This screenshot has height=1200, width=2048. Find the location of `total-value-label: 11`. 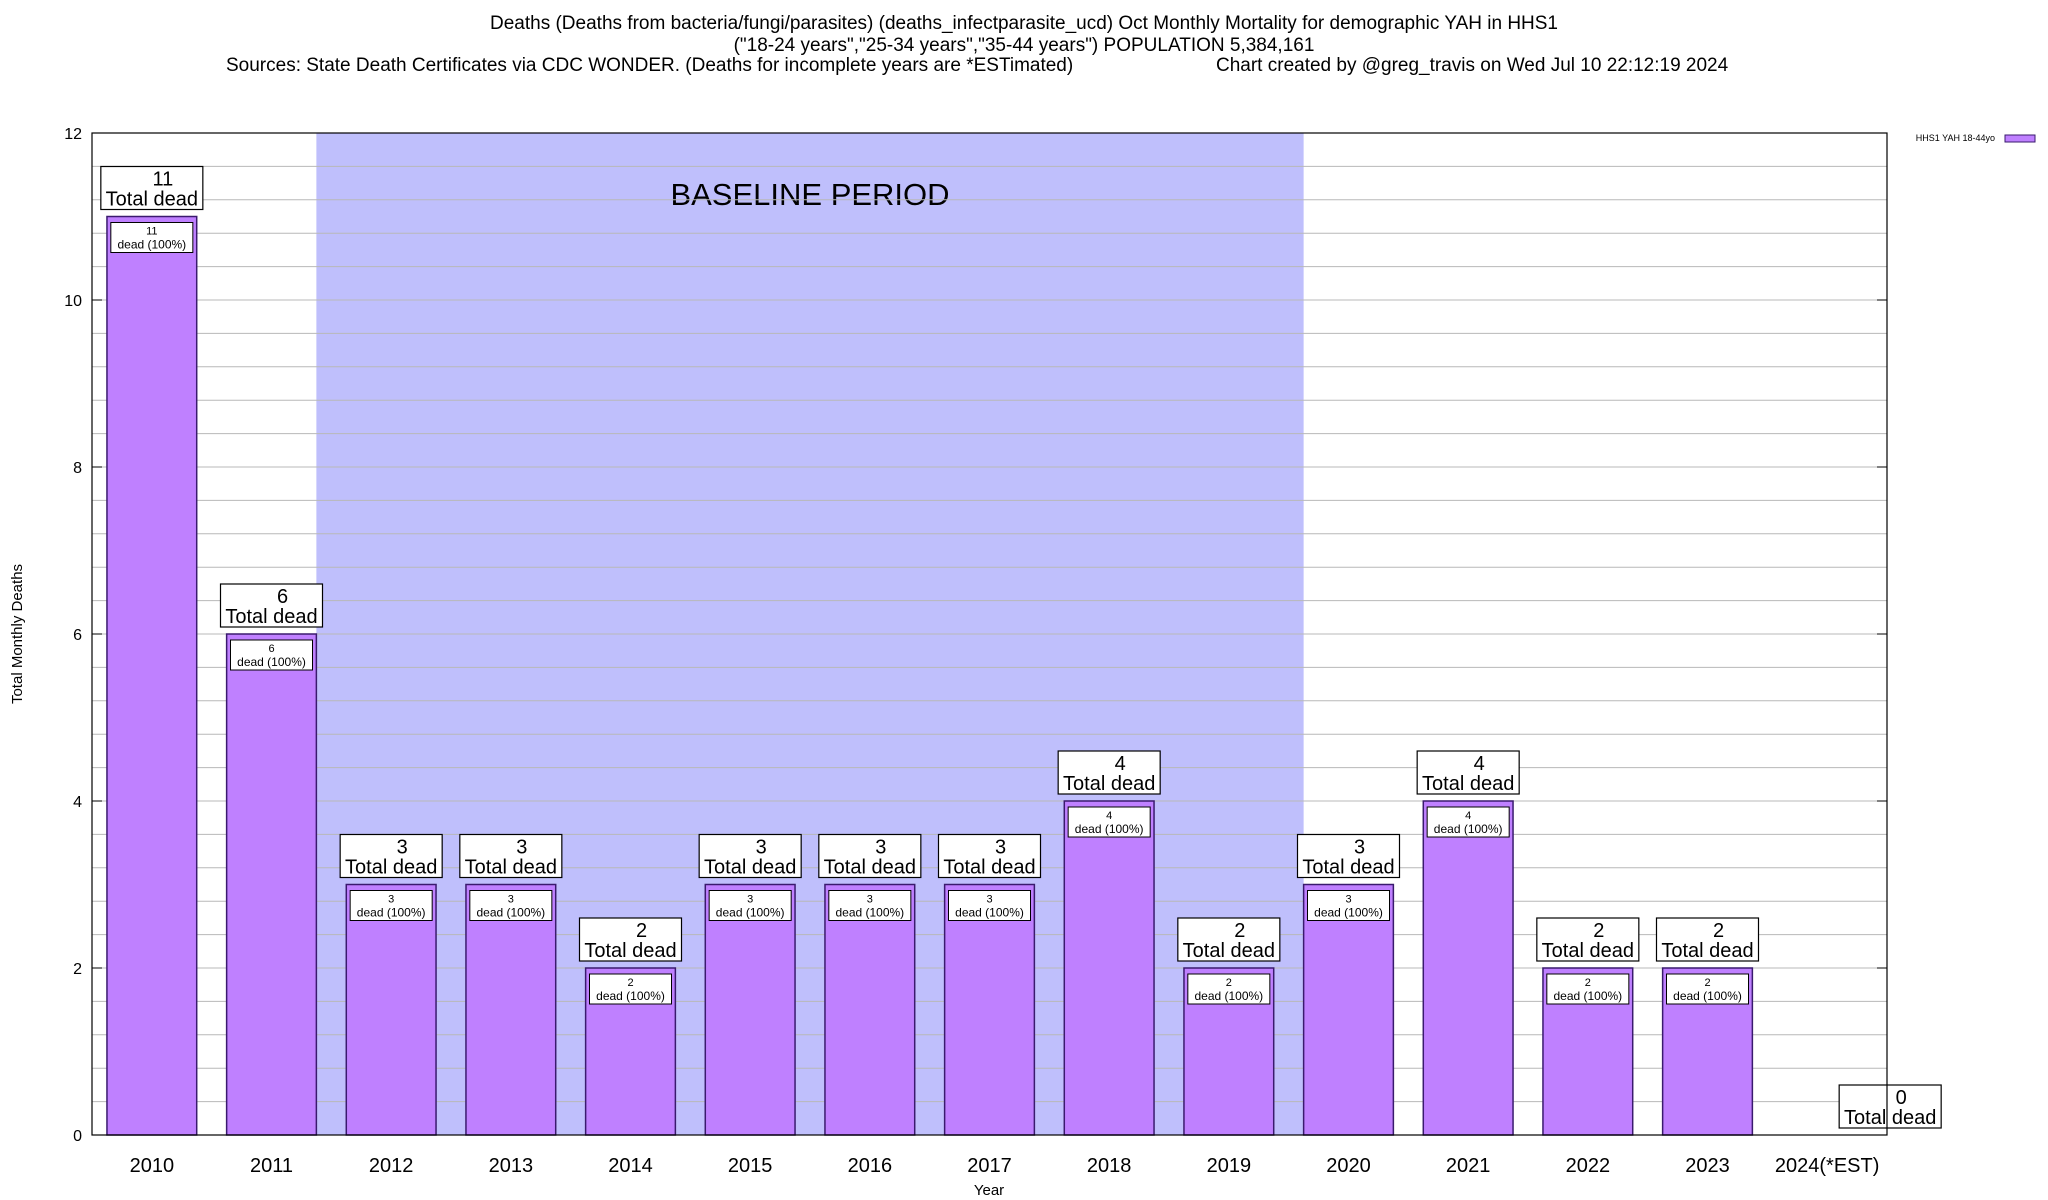

total-value-label: 11 is located at coordinates (162, 180).